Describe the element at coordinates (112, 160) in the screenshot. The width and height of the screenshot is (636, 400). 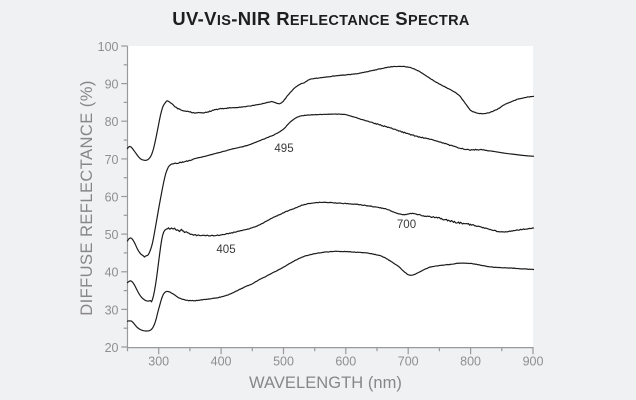
I see `svg-text: 70` at that location.